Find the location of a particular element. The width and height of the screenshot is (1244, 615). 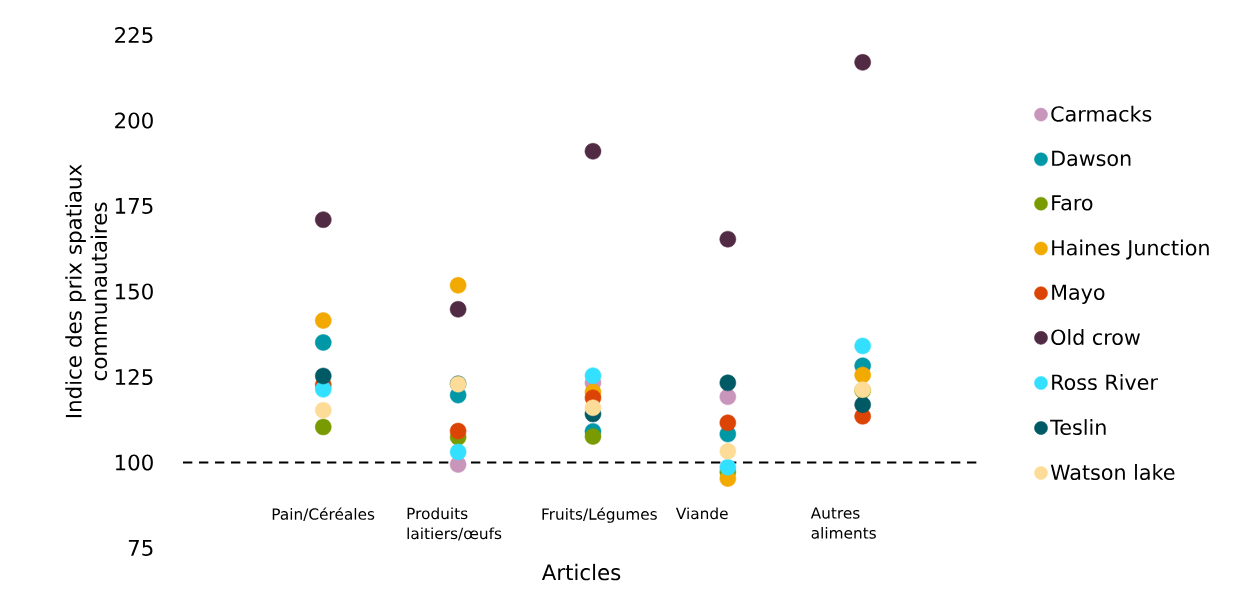

legend-label: Dawson is located at coordinates (1091, 158).